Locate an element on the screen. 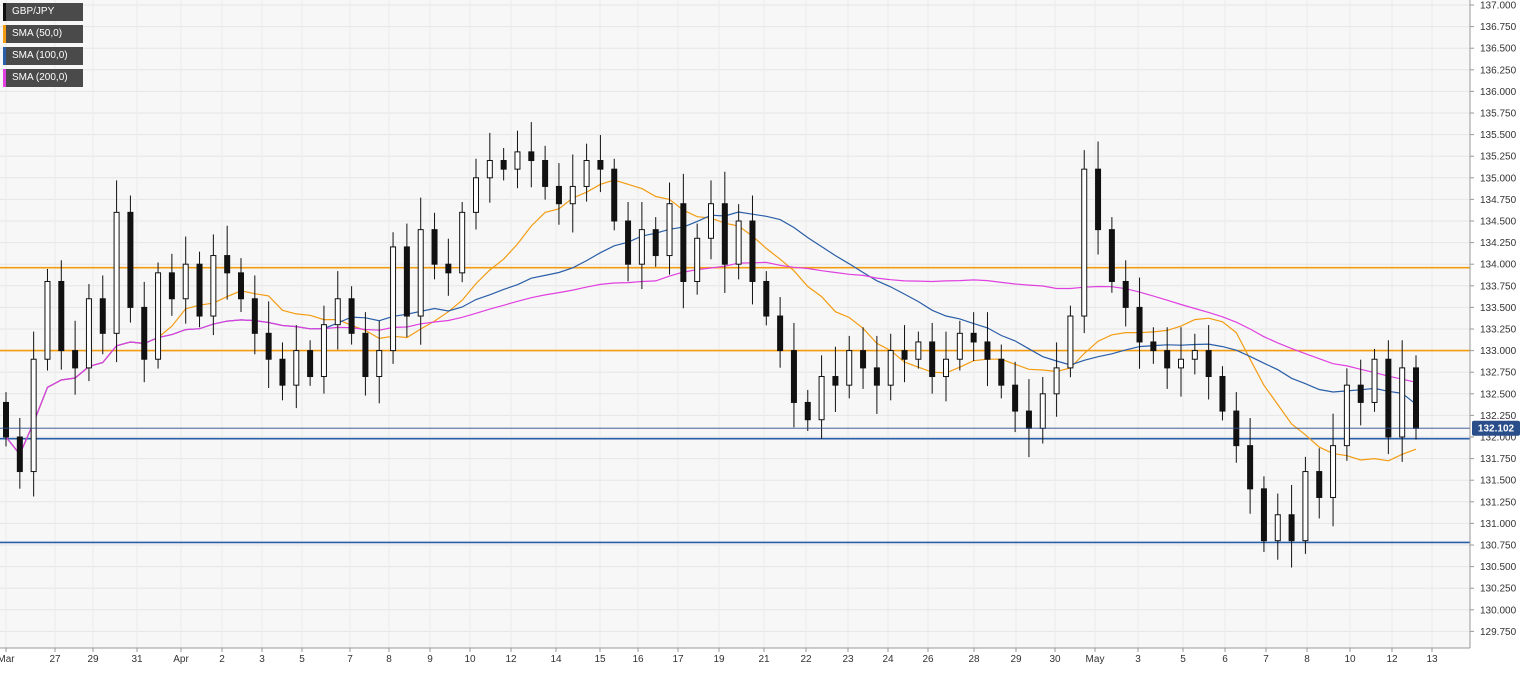  y-tick-label: 130.000 is located at coordinates (1498, 610).